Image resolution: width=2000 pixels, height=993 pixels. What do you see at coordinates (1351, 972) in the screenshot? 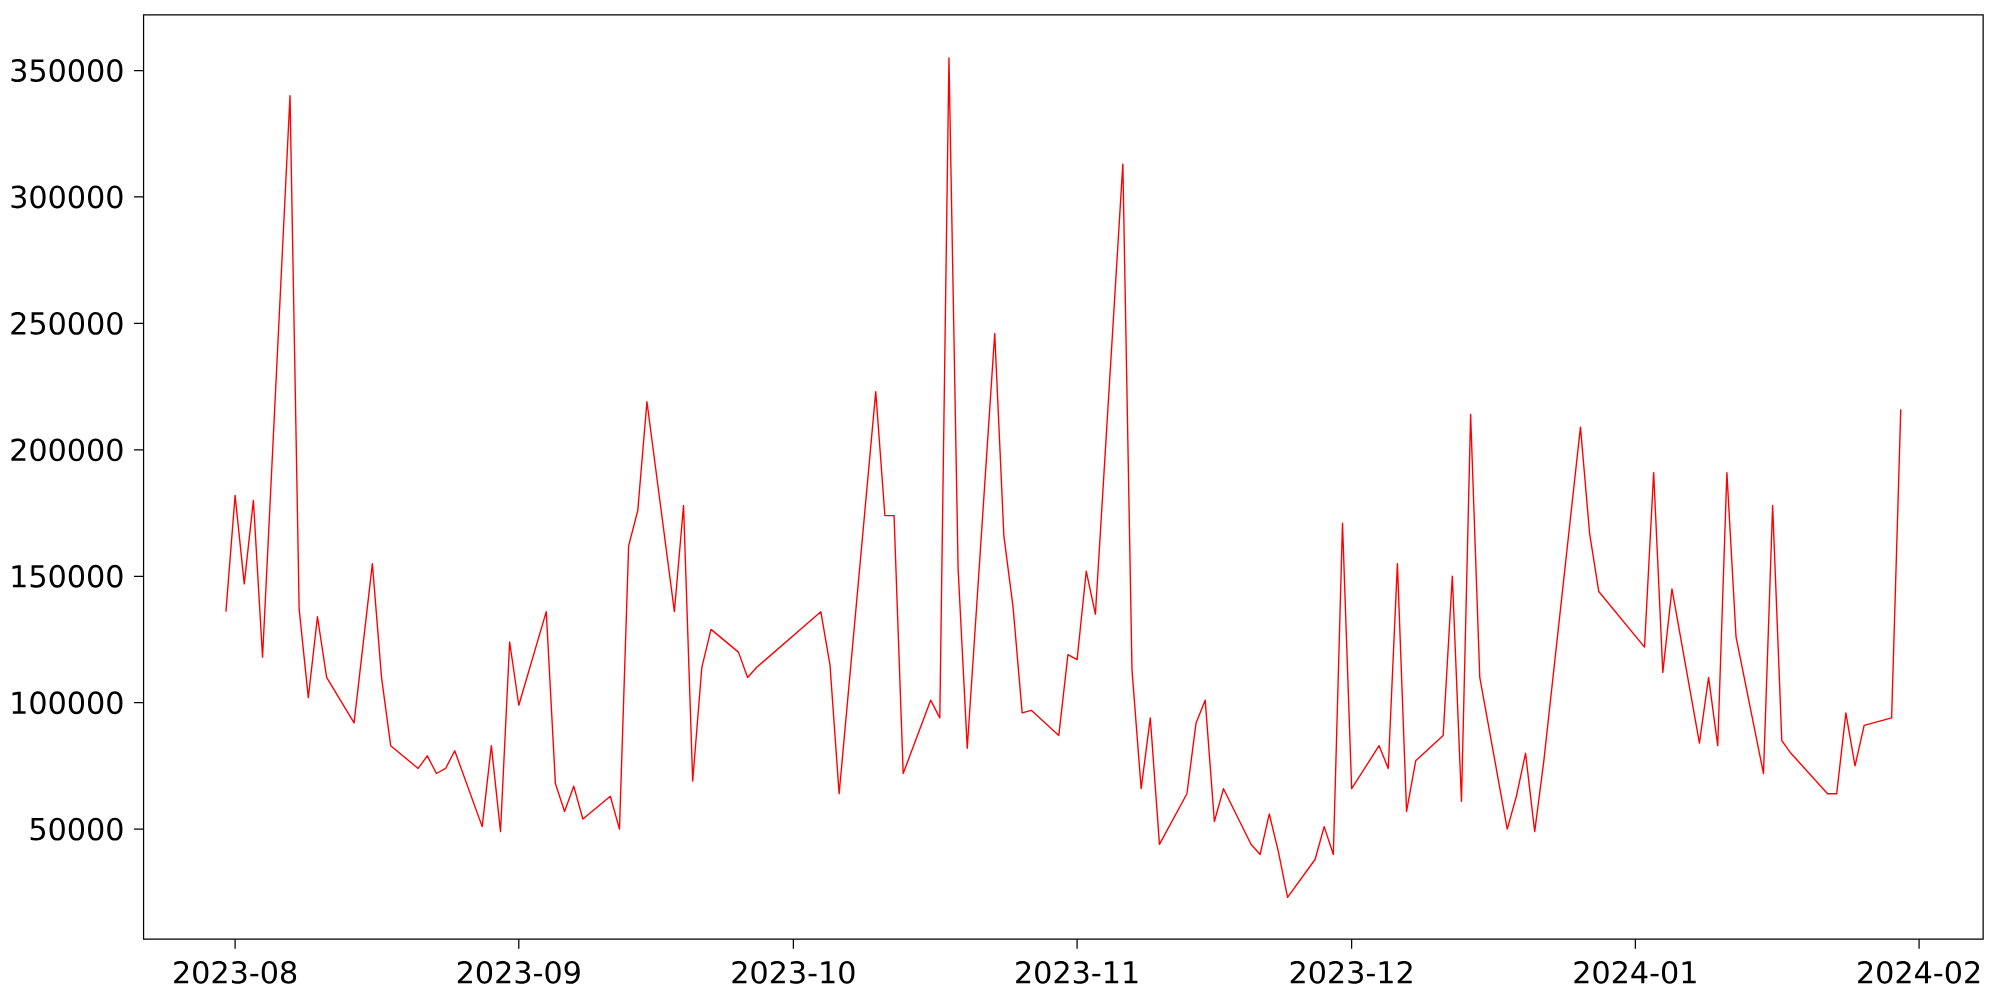
I see `x-tick-label: 2023-12` at bounding box center [1351, 972].